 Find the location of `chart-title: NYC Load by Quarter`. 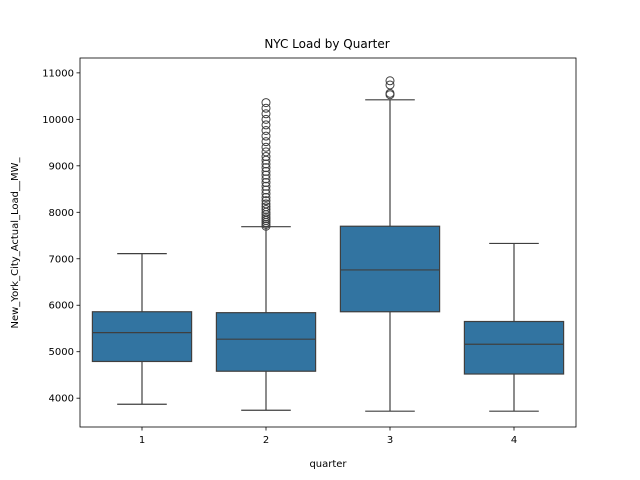

chart-title: NYC Load by Quarter is located at coordinates (326, 44).